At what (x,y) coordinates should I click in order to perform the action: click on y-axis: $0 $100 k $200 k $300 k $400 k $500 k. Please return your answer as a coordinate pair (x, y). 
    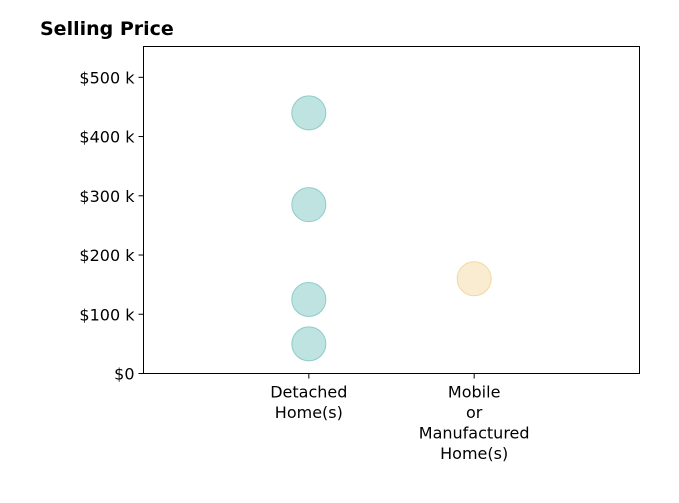
    Looking at the image, I should click on (111, 226).